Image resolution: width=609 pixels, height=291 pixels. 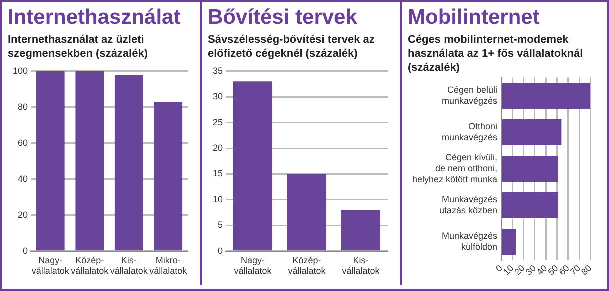 I want to click on y-tick-label: Munkavégzés külföldön, so click(x=470, y=241).